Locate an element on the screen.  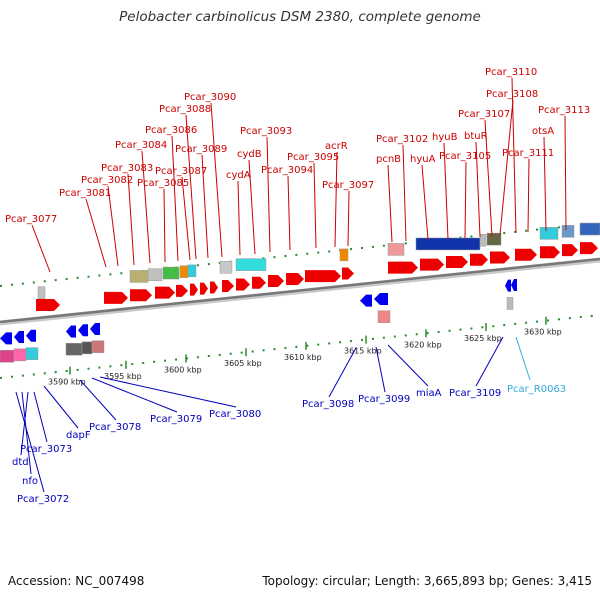
gene-label: cydB is located at coordinates (249, 154).